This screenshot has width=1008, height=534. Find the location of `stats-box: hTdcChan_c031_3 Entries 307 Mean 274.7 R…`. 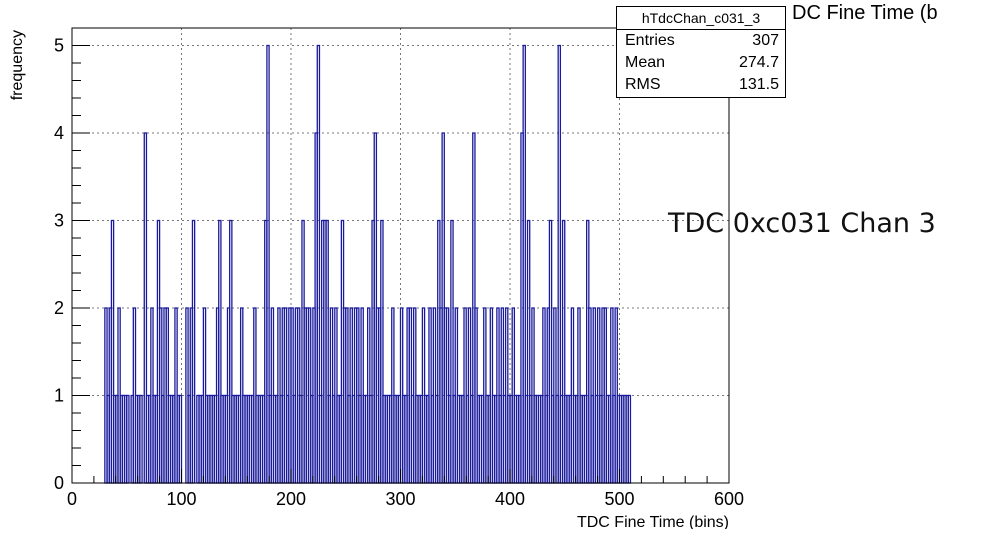

stats-box: hTdcChan_c031_3 Entries 307 Mean 274.7 R… is located at coordinates (701, 52).